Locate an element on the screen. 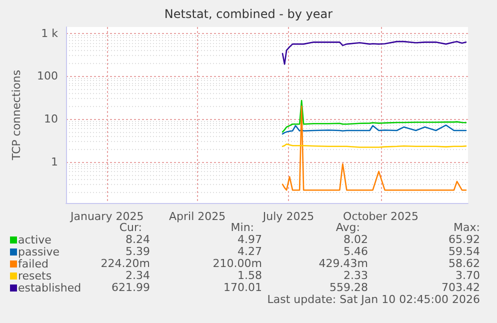 The image size is (497, 323). text: 59.54 is located at coordinates (464, 251).